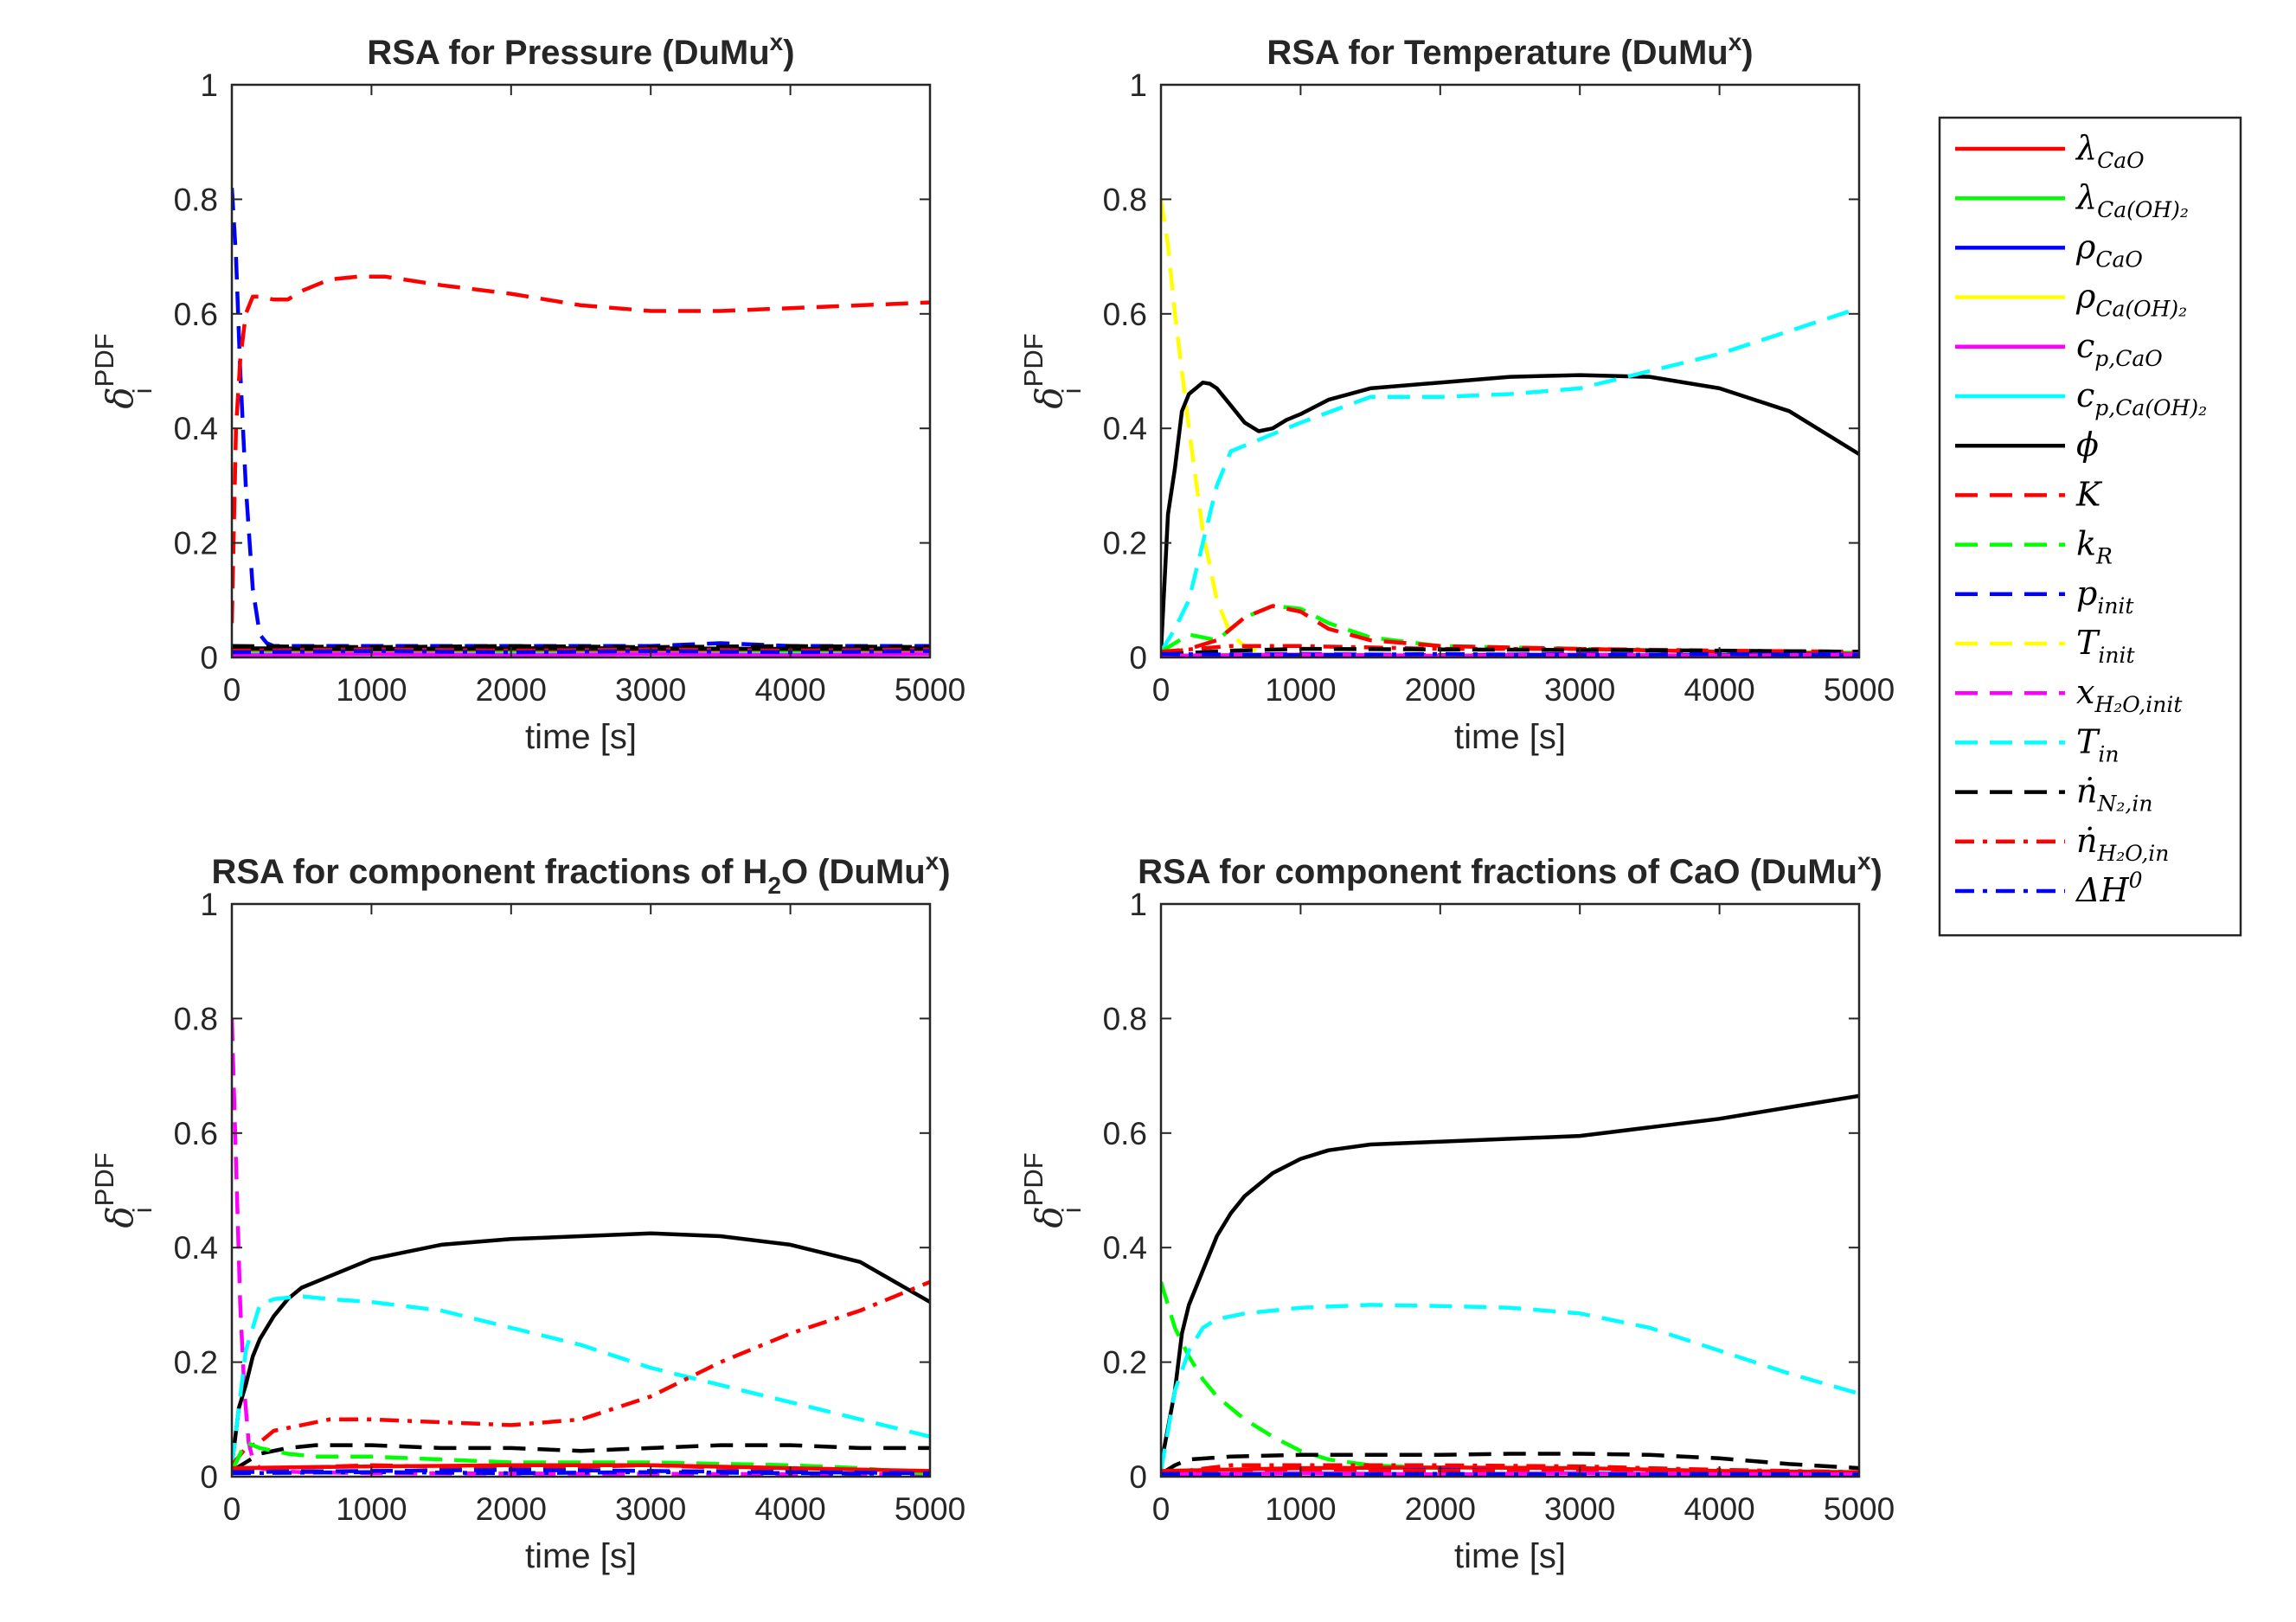 This screenshot has width=2296, height=1622. Describe the element at coordinates (2087, 445) in the screenshot. I see `legend-label: ϕ` at that location.